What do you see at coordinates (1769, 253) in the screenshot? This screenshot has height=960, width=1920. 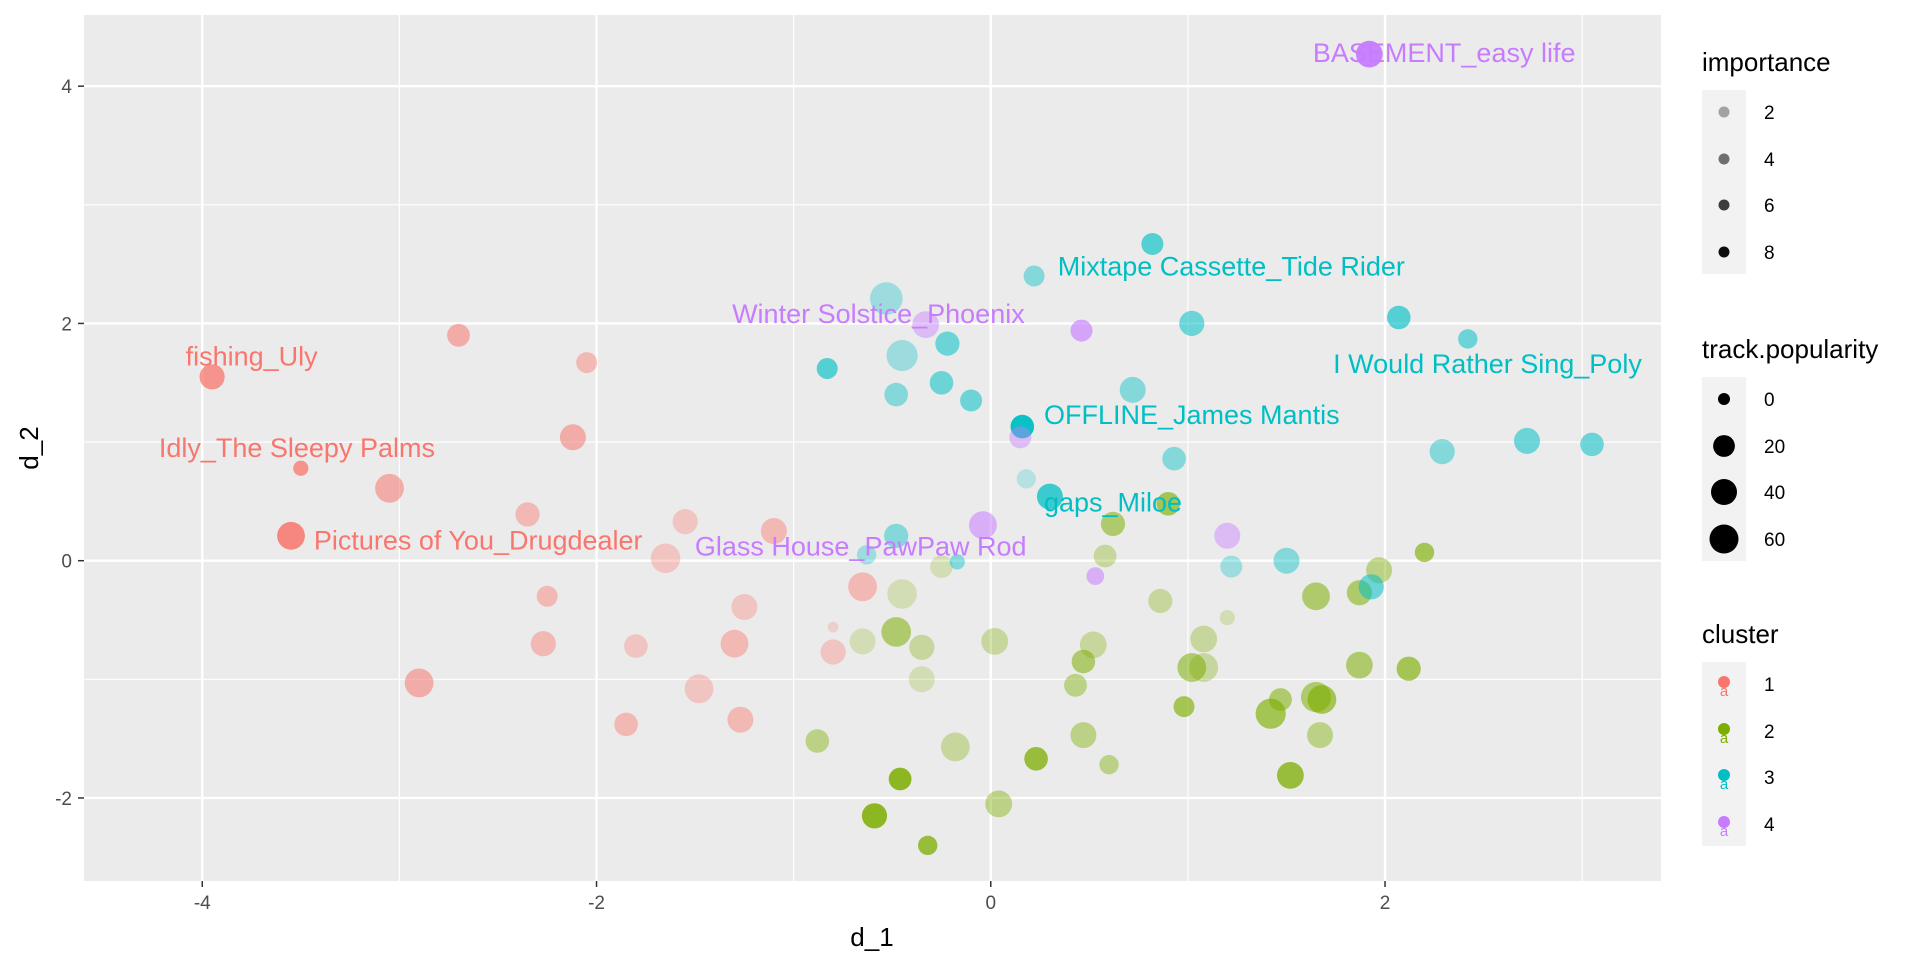 I see `legend-importance-label: 8` at bounding box center [1769, 253].